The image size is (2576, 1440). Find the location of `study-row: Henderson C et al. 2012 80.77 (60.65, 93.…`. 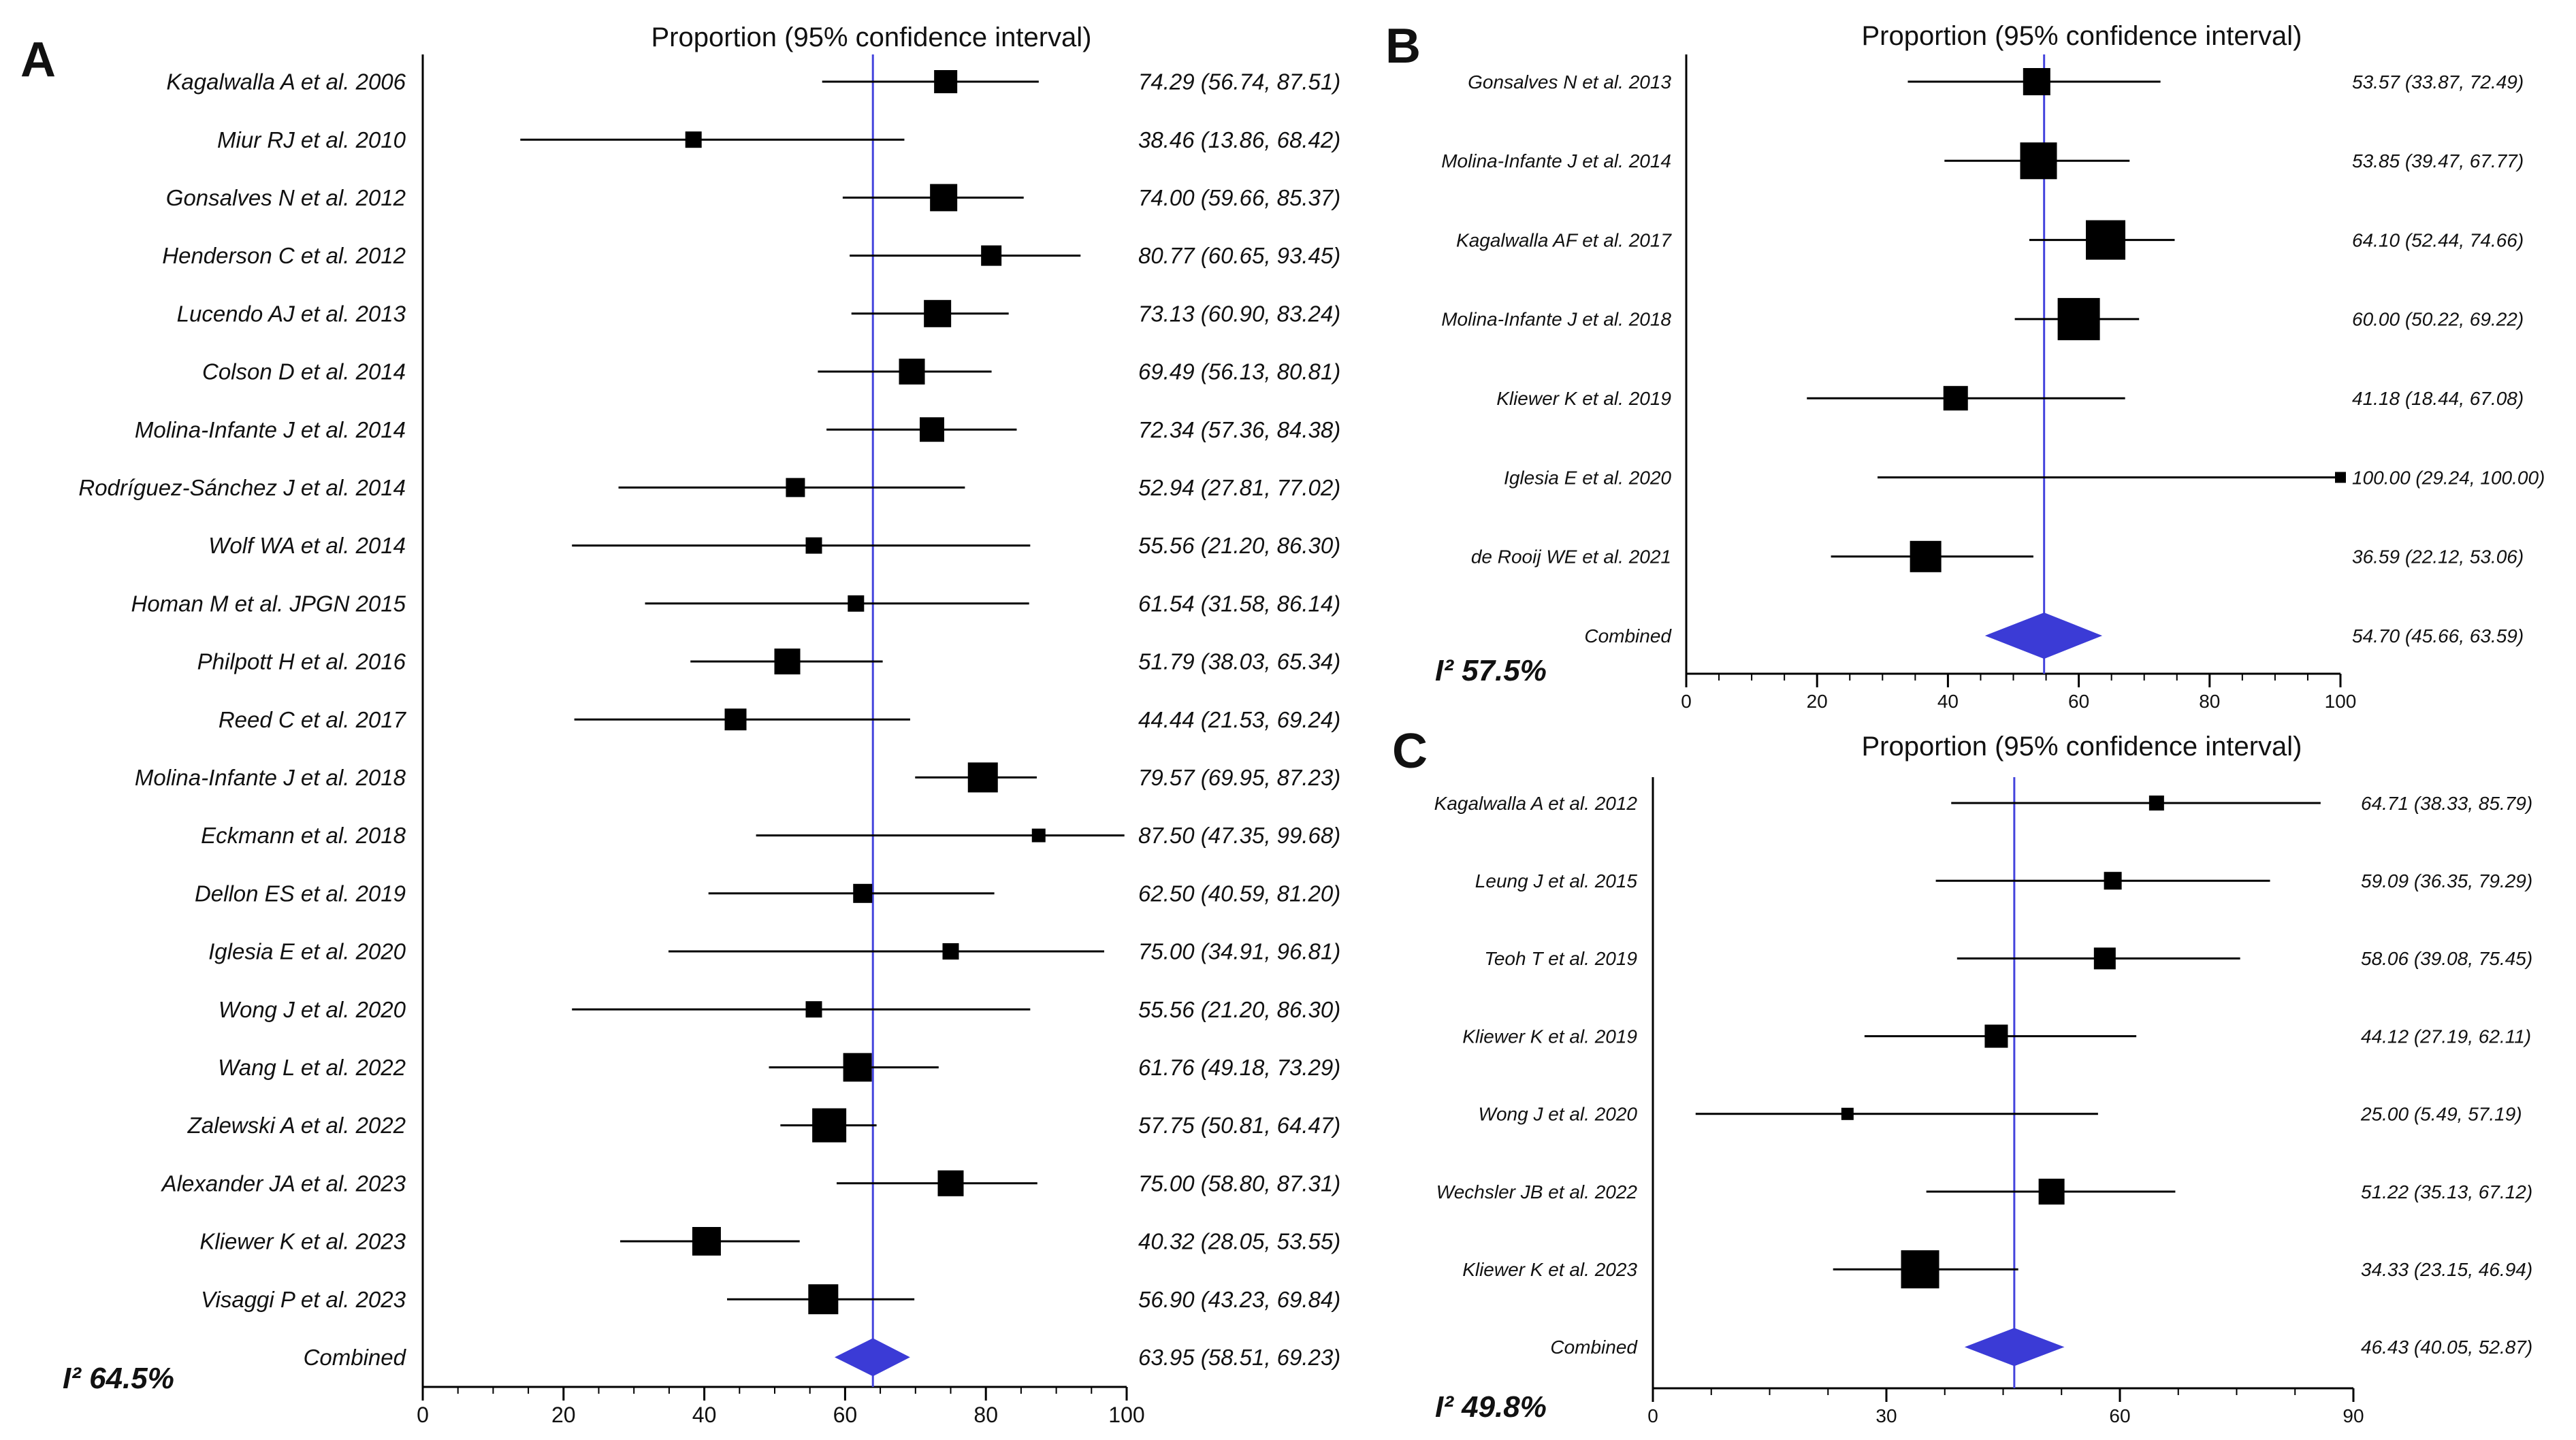

study-row: Henderson C et al. 2012 80.77 (60.65, 93.… is located at coordinates (751, 255).